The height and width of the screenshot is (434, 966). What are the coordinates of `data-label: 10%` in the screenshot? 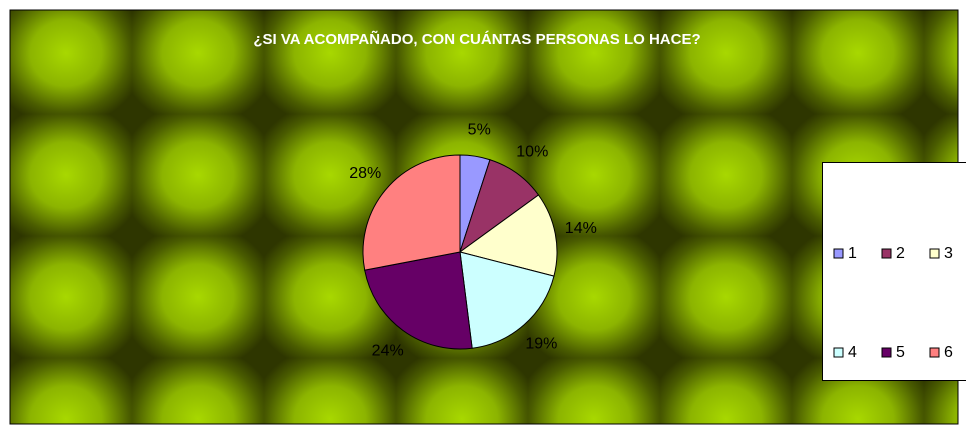 It's located at (532, 152).